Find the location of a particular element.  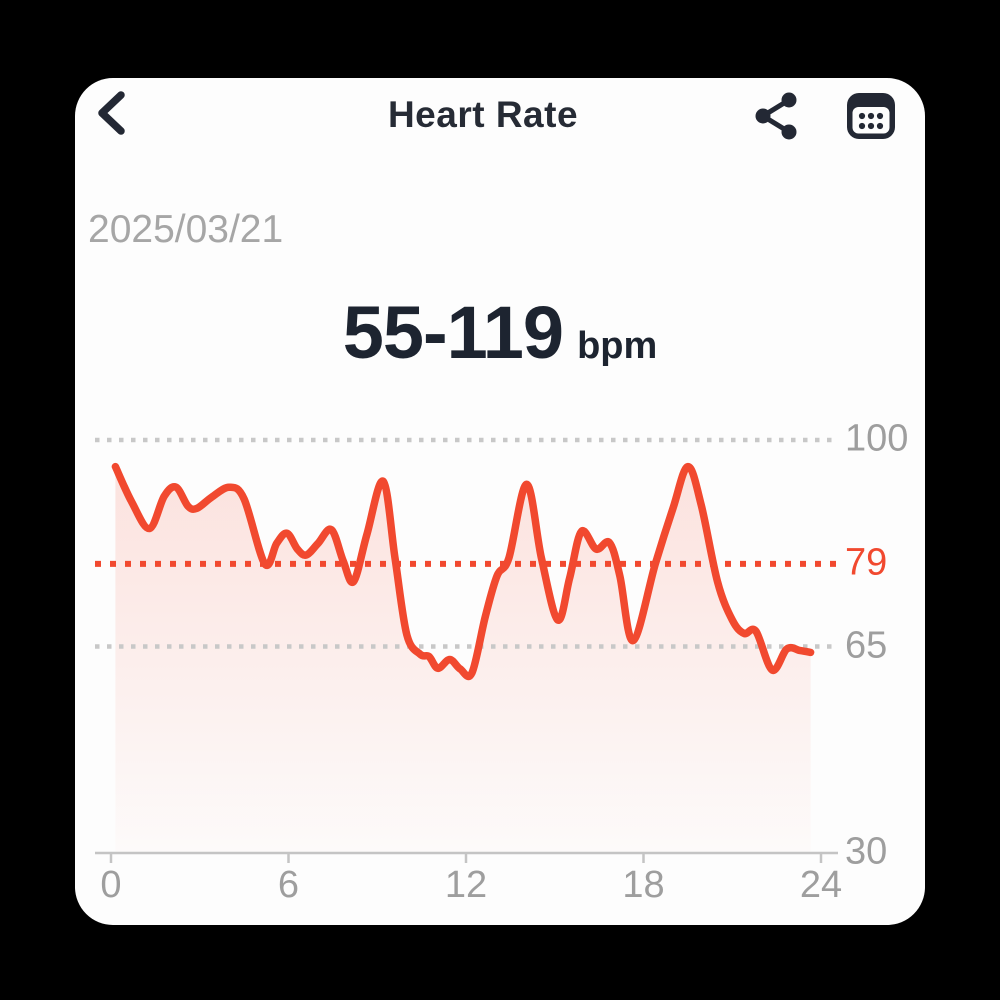

x-axis-label-0: 0 is located at coordinates (111, 885).